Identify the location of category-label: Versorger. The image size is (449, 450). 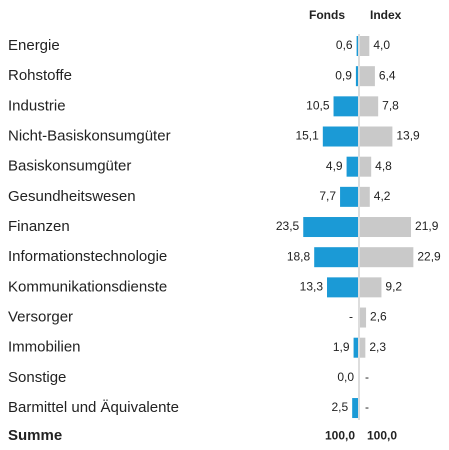
(40, 316).